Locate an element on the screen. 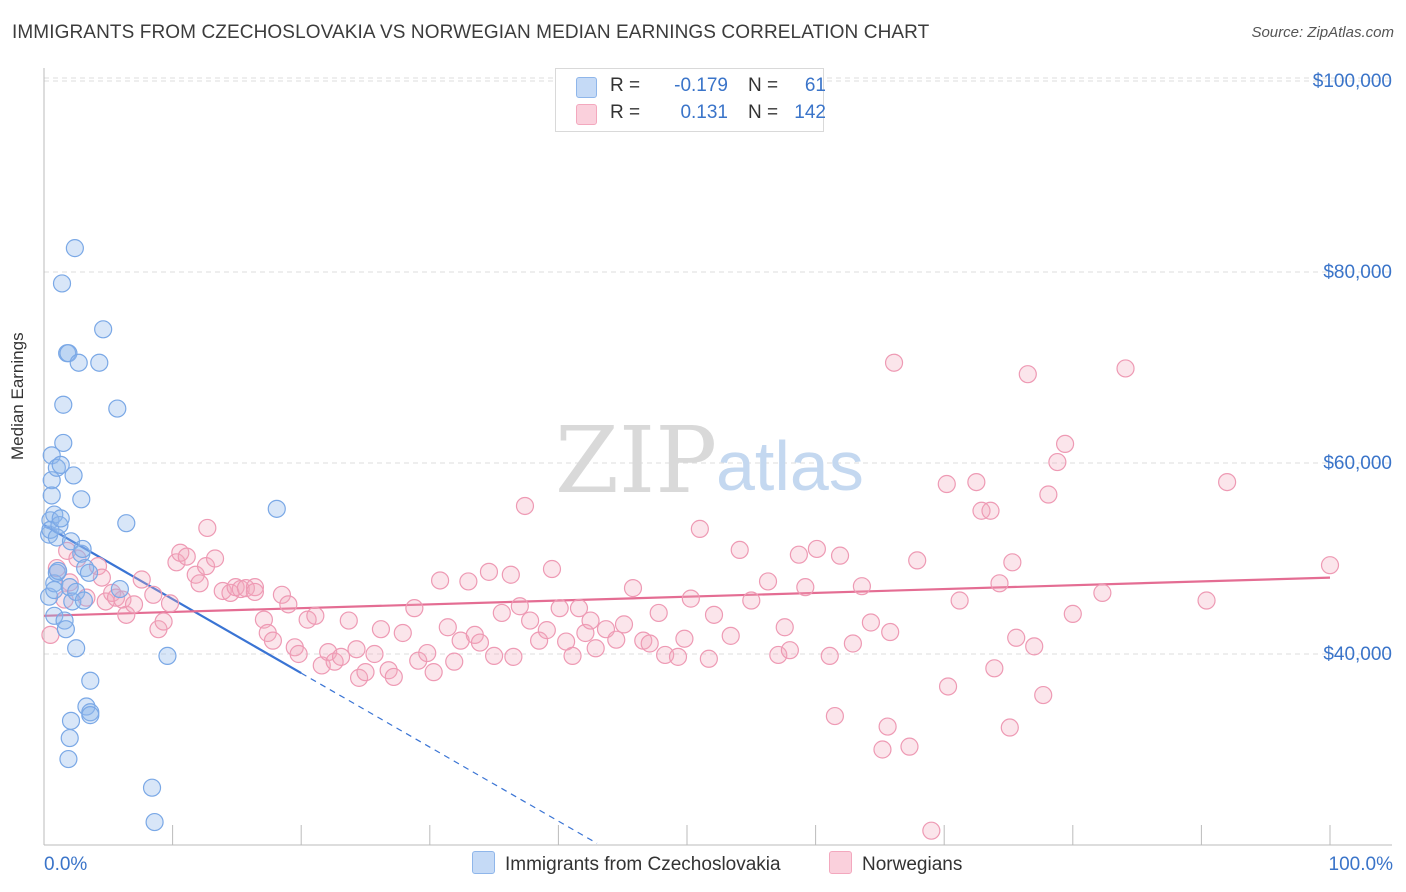 The width and height of the screenshot is (1406, 892). legend-n-value: 61 is located at coordinates (815, 85).